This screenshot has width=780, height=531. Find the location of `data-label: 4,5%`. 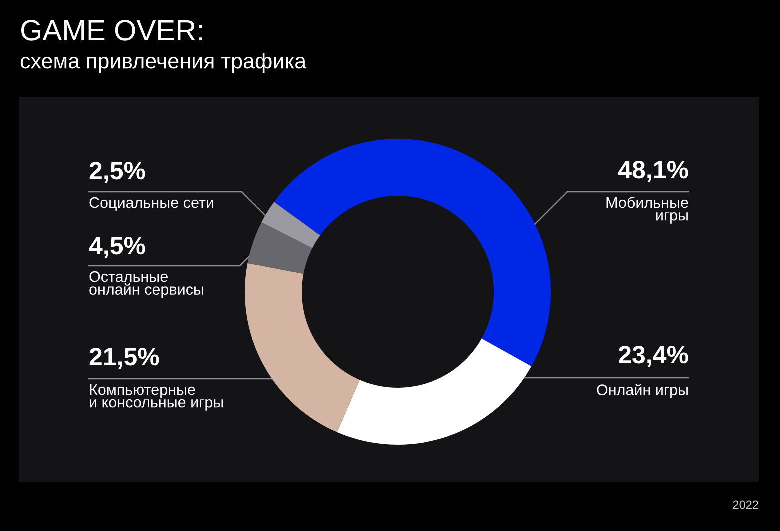

data-label: 4,5% is located at coordinates (117, 247).